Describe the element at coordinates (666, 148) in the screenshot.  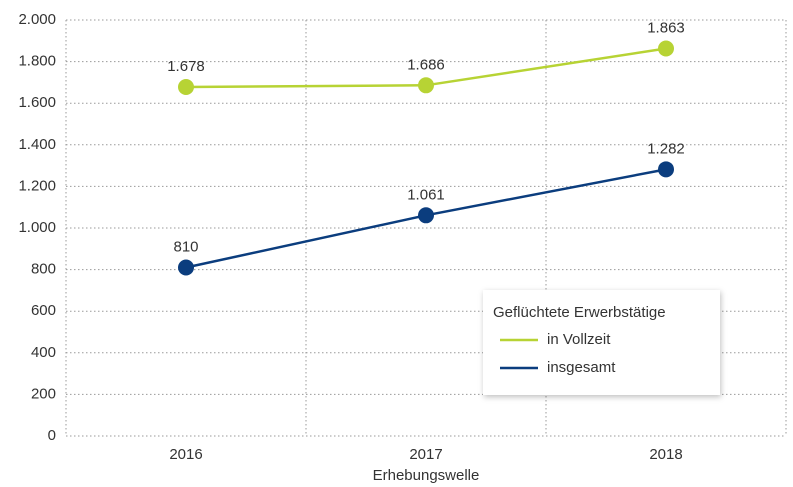
I see `data-label: 1.282` at that location.